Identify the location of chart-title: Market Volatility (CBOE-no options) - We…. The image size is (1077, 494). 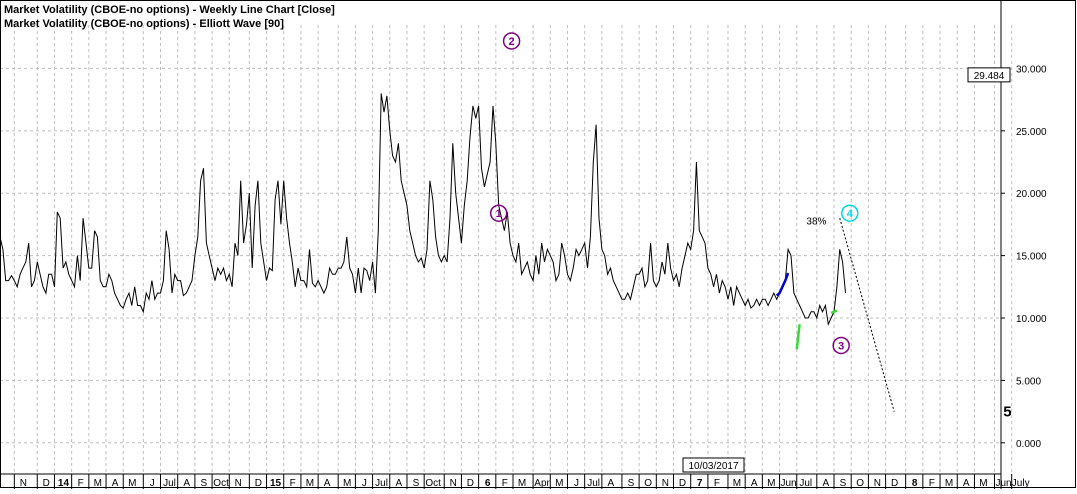
(169, 10).